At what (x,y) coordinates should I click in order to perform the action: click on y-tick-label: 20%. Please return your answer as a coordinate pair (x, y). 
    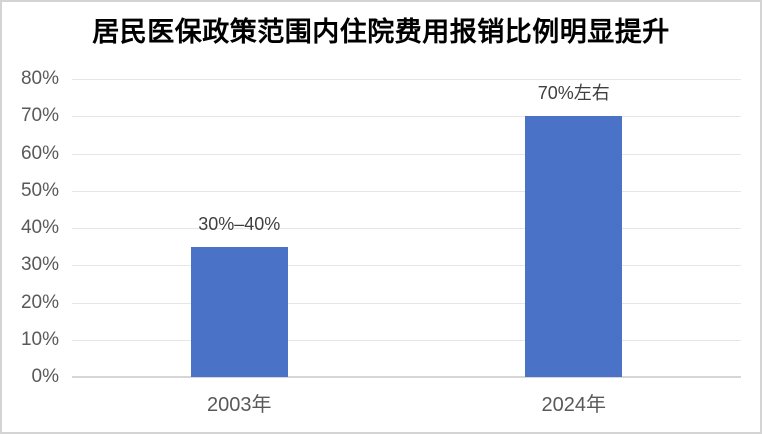
    Looking at the image, I should click on (39, 302).